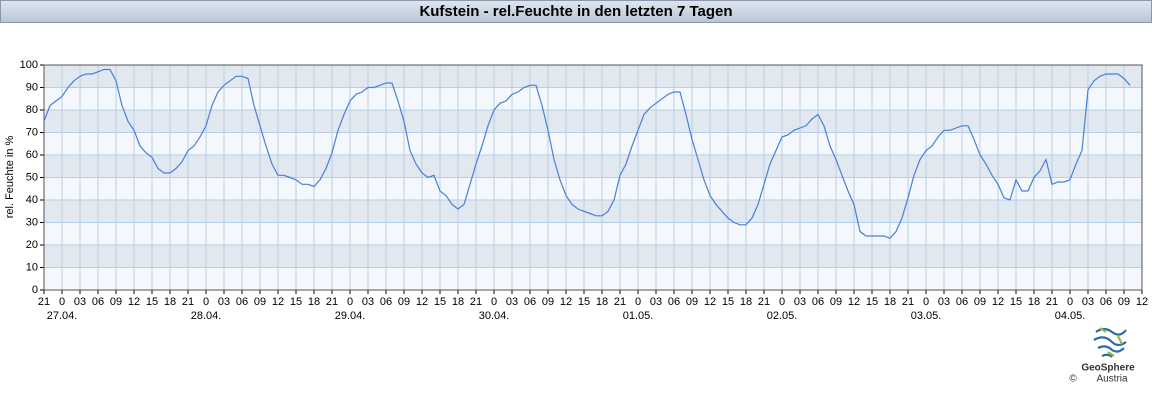 This screenshot has height=400, width=1152. Describe the element at coordinates (782, 316) in the screenshot. I see `date-label: 02.05.` at that location.